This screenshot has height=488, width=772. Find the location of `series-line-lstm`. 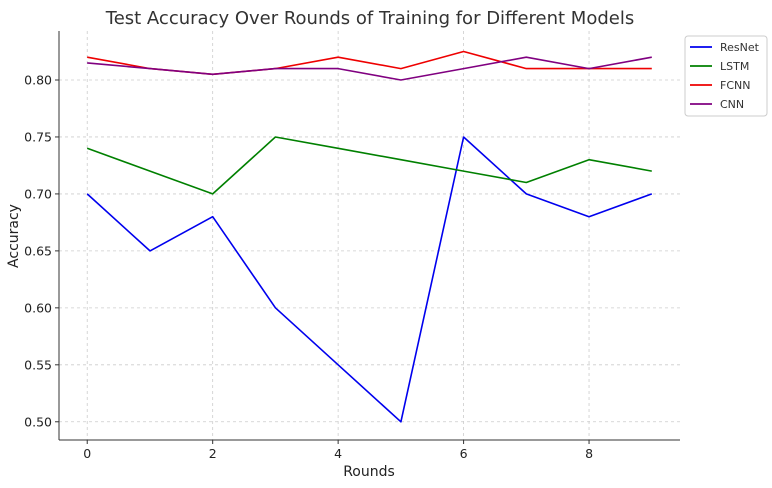

series-line-lstm is located at coordinates (369, 165).